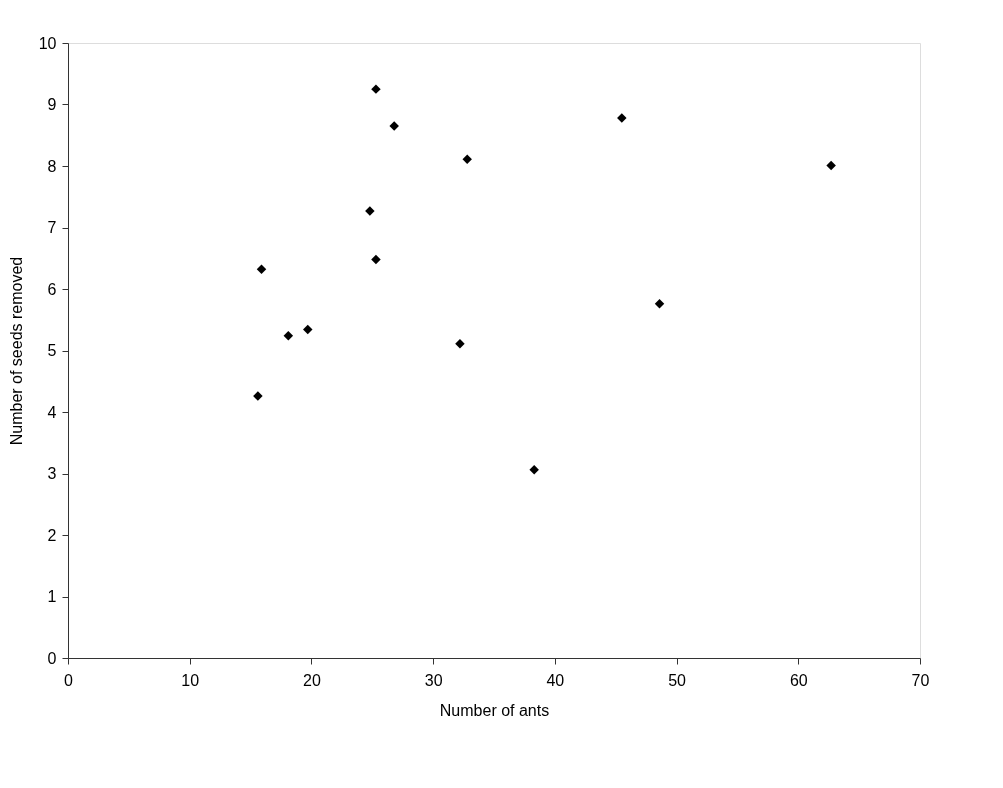  I want to click on x-tick-label: 30, so click(433, 680).